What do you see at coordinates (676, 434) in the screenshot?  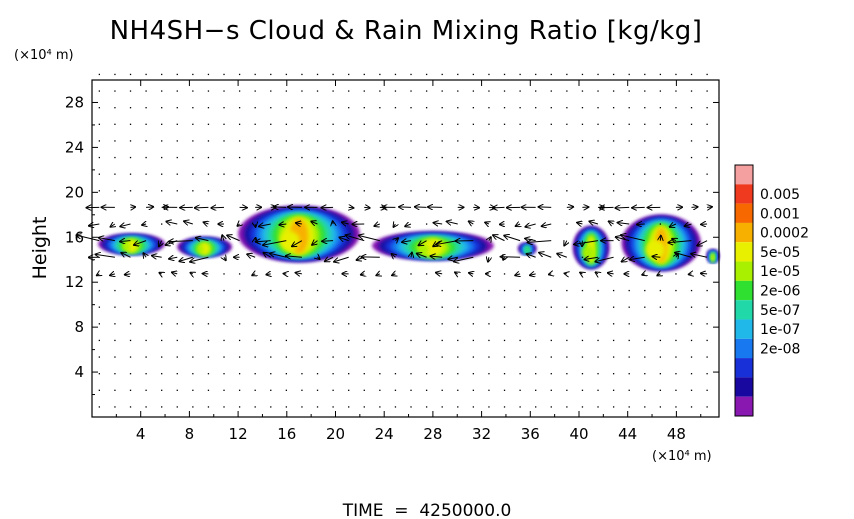 I see `x-tick-label: 48` at bounding box center [676, 434].